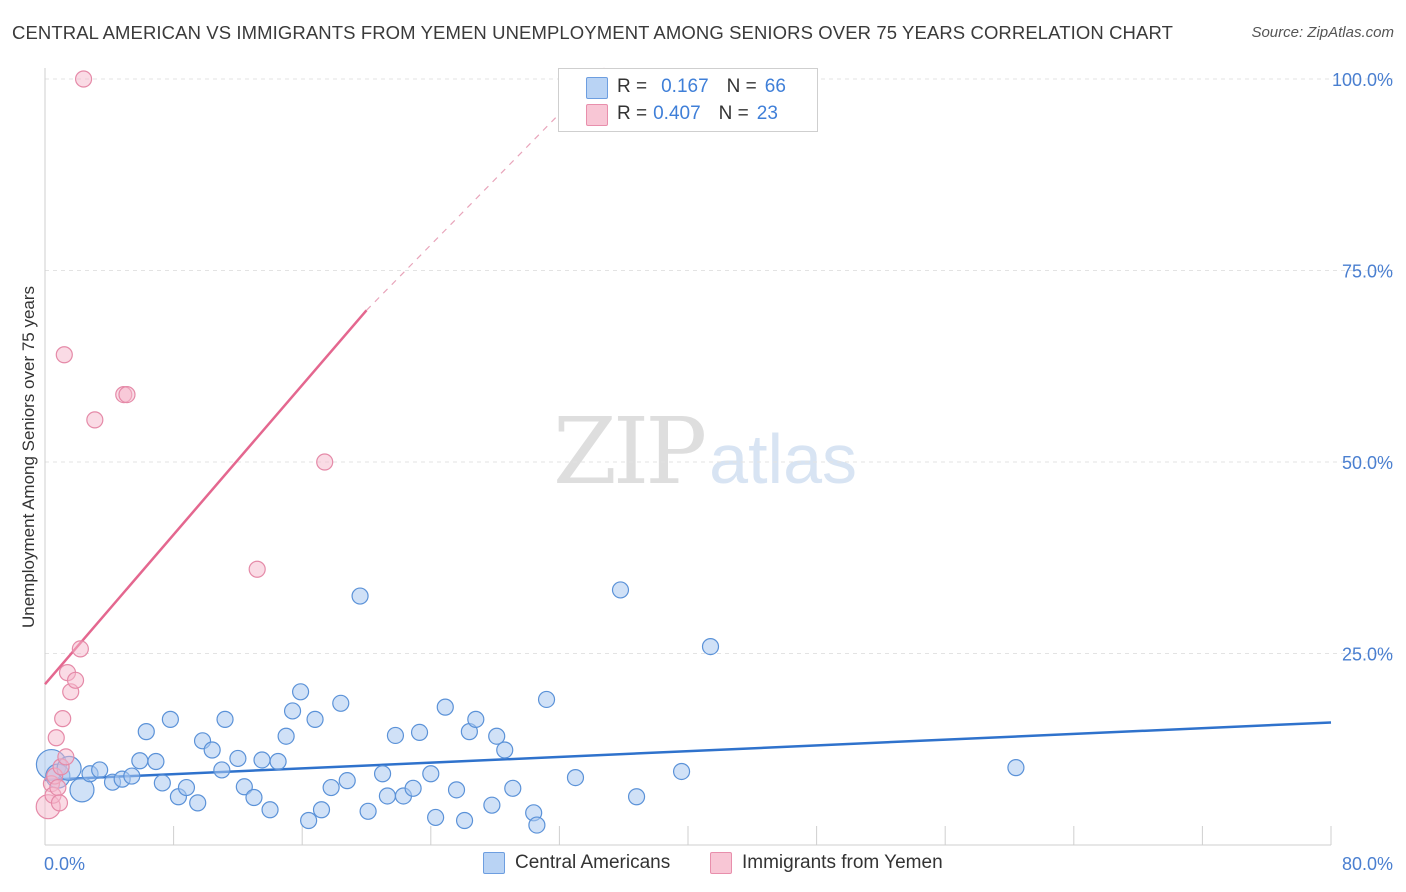 The height and width of the screenshot is (892, 1406). What do you see at coordinates (685, 86) in the screenshot?
I see `legend-r-value: 0.167` at bounding box center [685, 86].